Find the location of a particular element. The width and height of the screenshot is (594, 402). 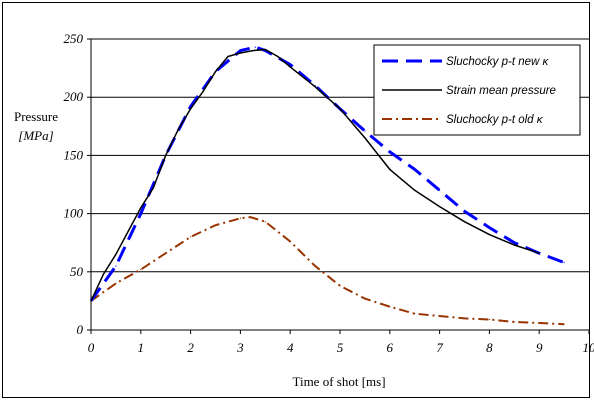

y-tick-label: 250 is located at coordinates (74, 38).